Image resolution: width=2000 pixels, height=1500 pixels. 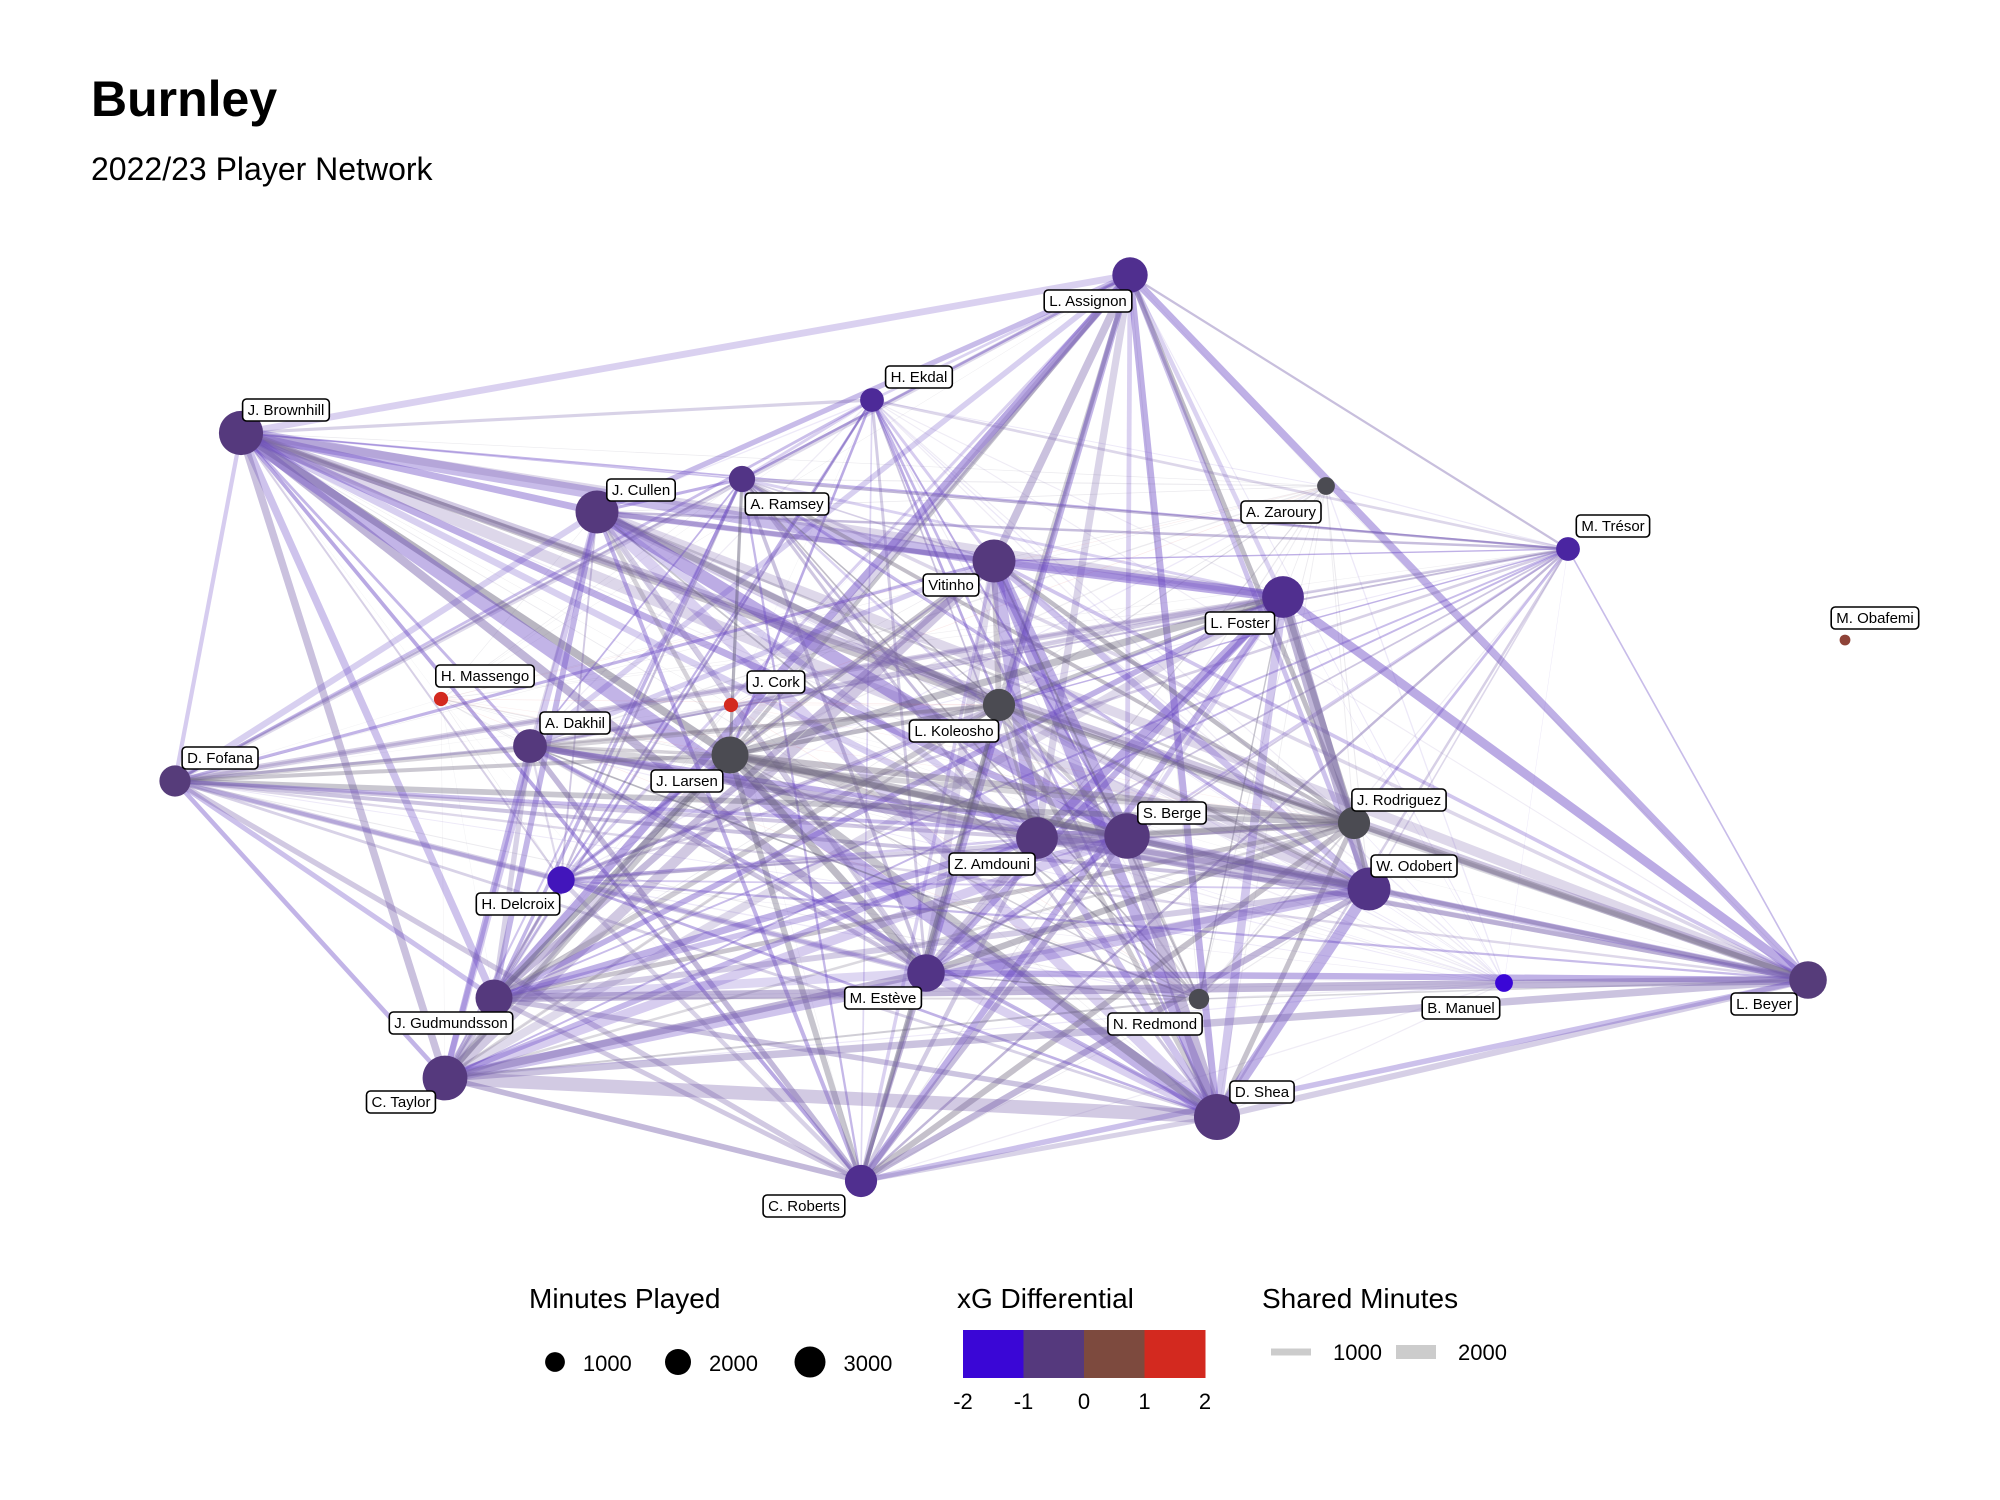 I want to click on edge-a-ramsey-s-berge, so click(x=934, y=657).